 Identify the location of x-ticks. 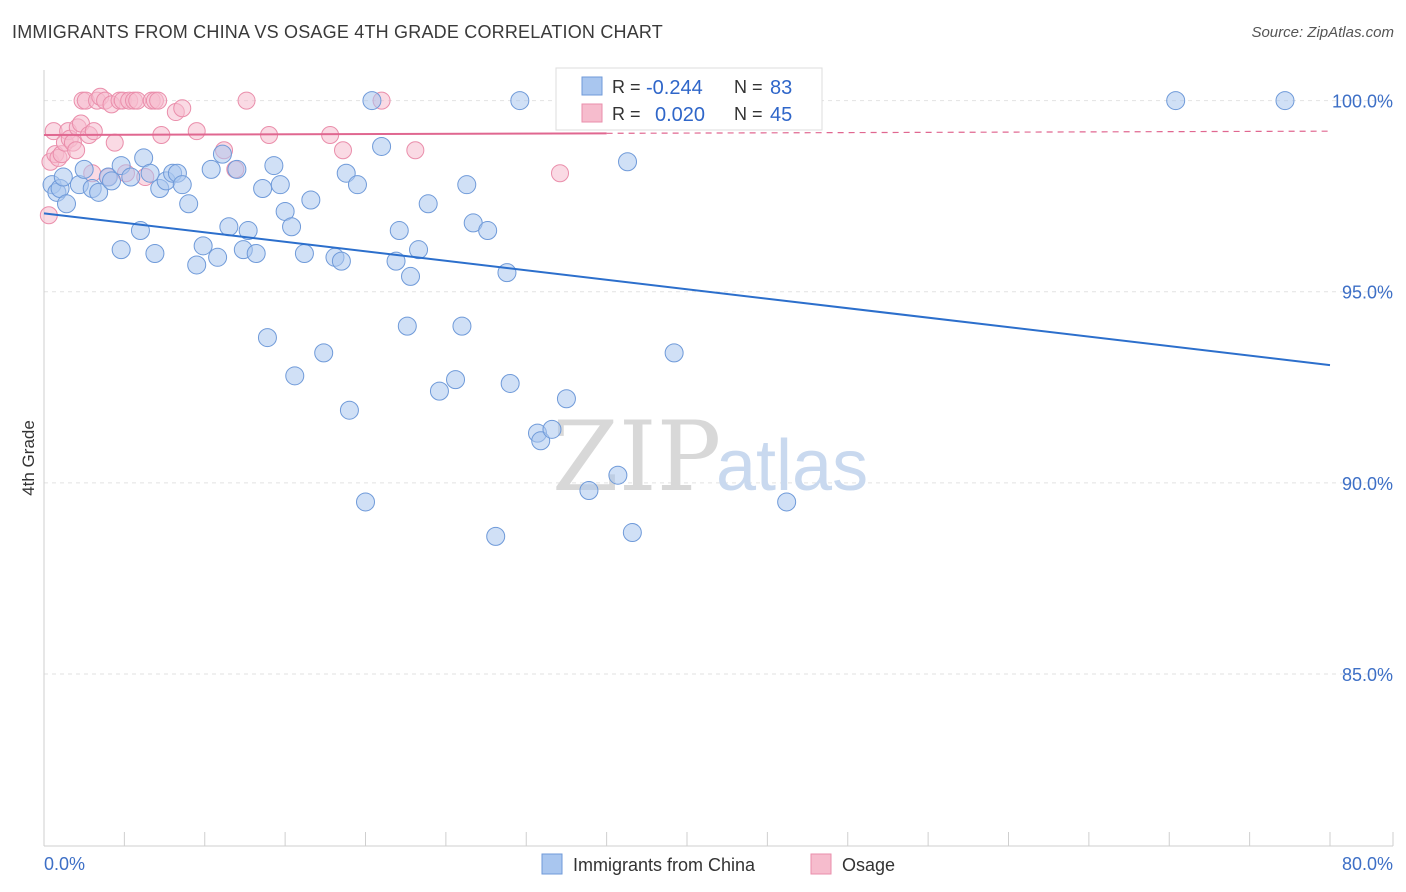
(718, 839).